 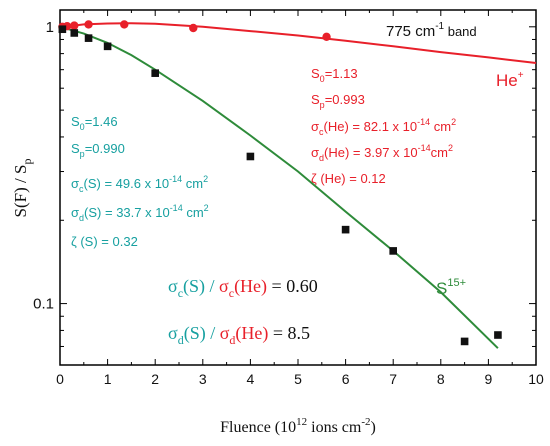 I want to click on svg-text: Sp=0.993, so click(x=338, y=101).